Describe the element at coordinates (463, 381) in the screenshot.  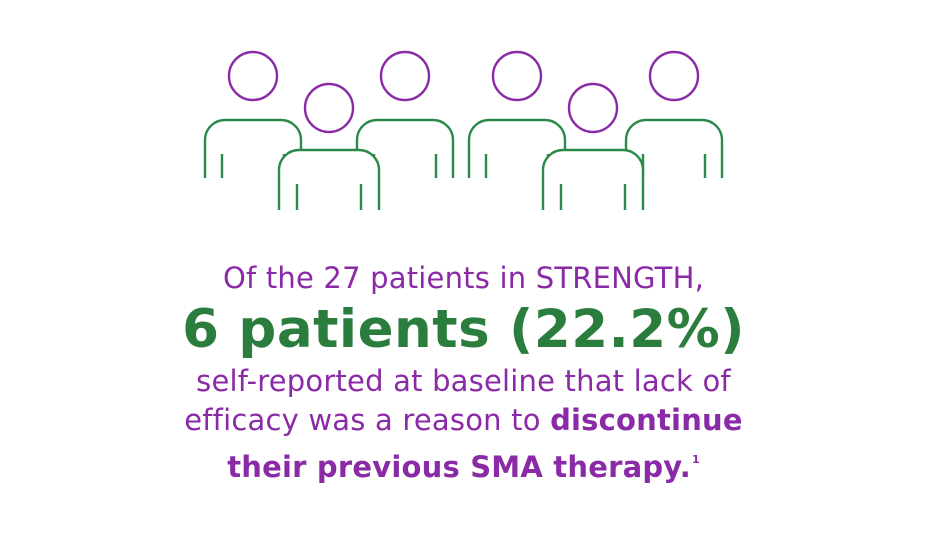
I see `body-line-1: self-reported at baseline that lack of` at that location.